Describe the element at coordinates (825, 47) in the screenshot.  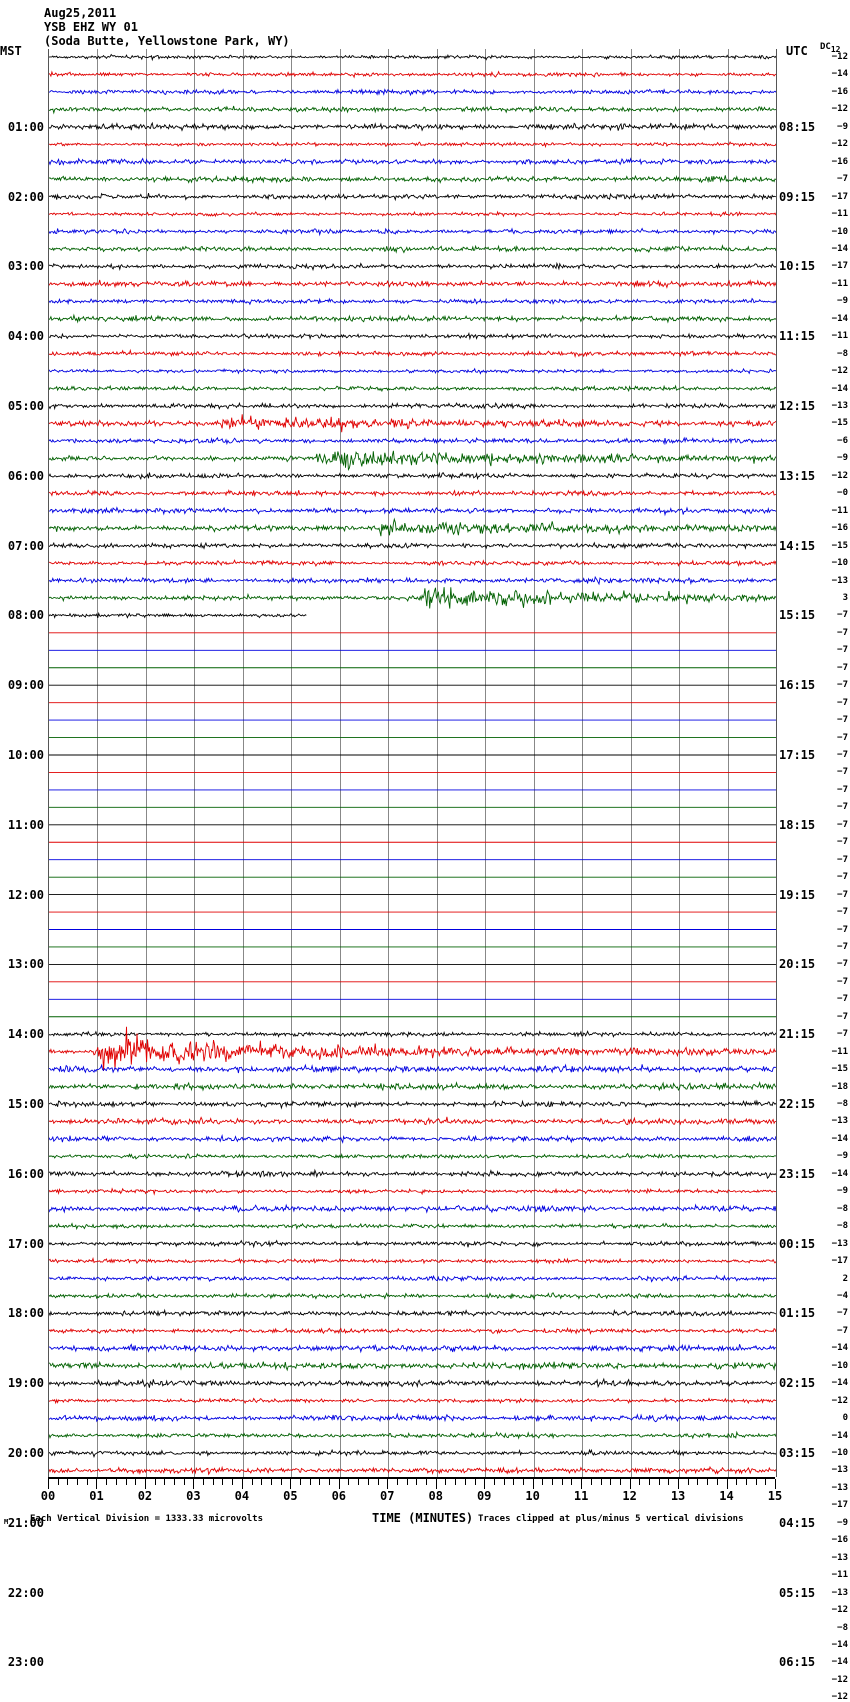
I see `dc-header-text: DC` at that location.